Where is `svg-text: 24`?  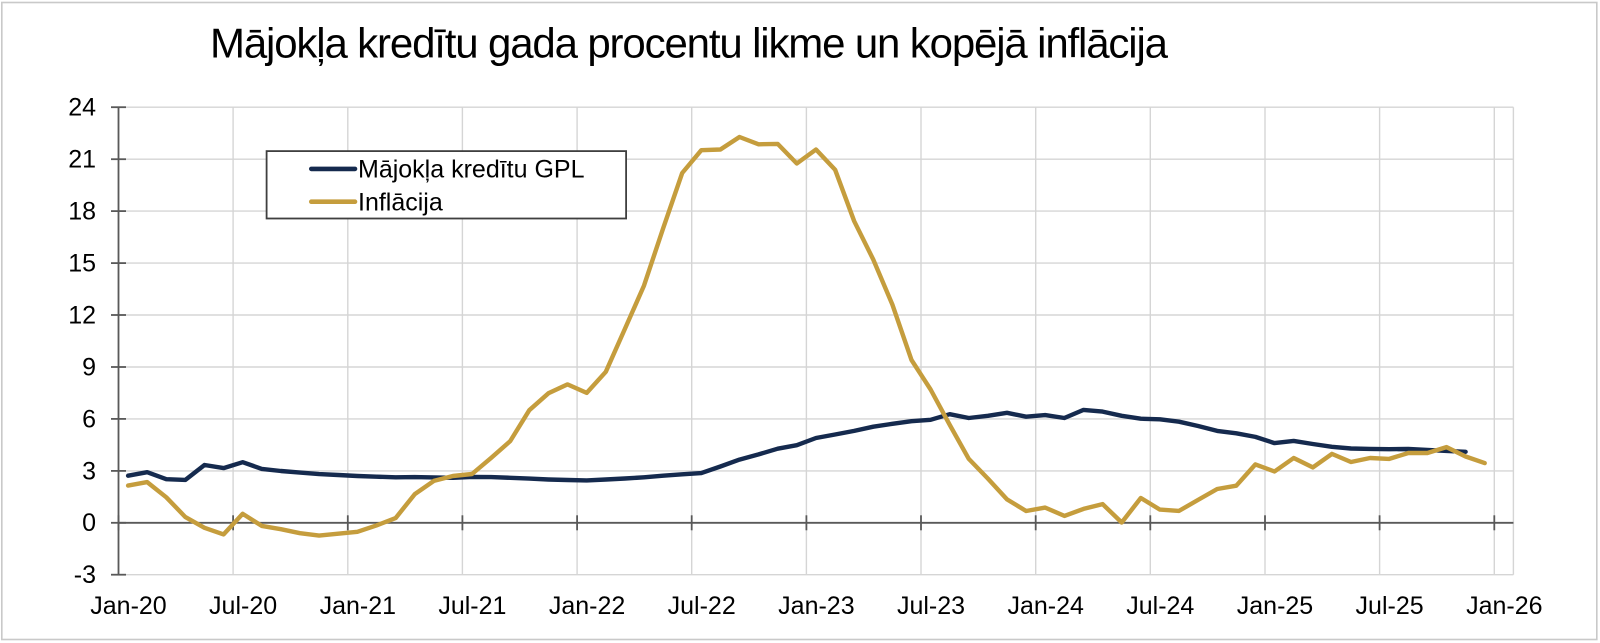
svg-text: 24 is located at coordinates (82, 108).